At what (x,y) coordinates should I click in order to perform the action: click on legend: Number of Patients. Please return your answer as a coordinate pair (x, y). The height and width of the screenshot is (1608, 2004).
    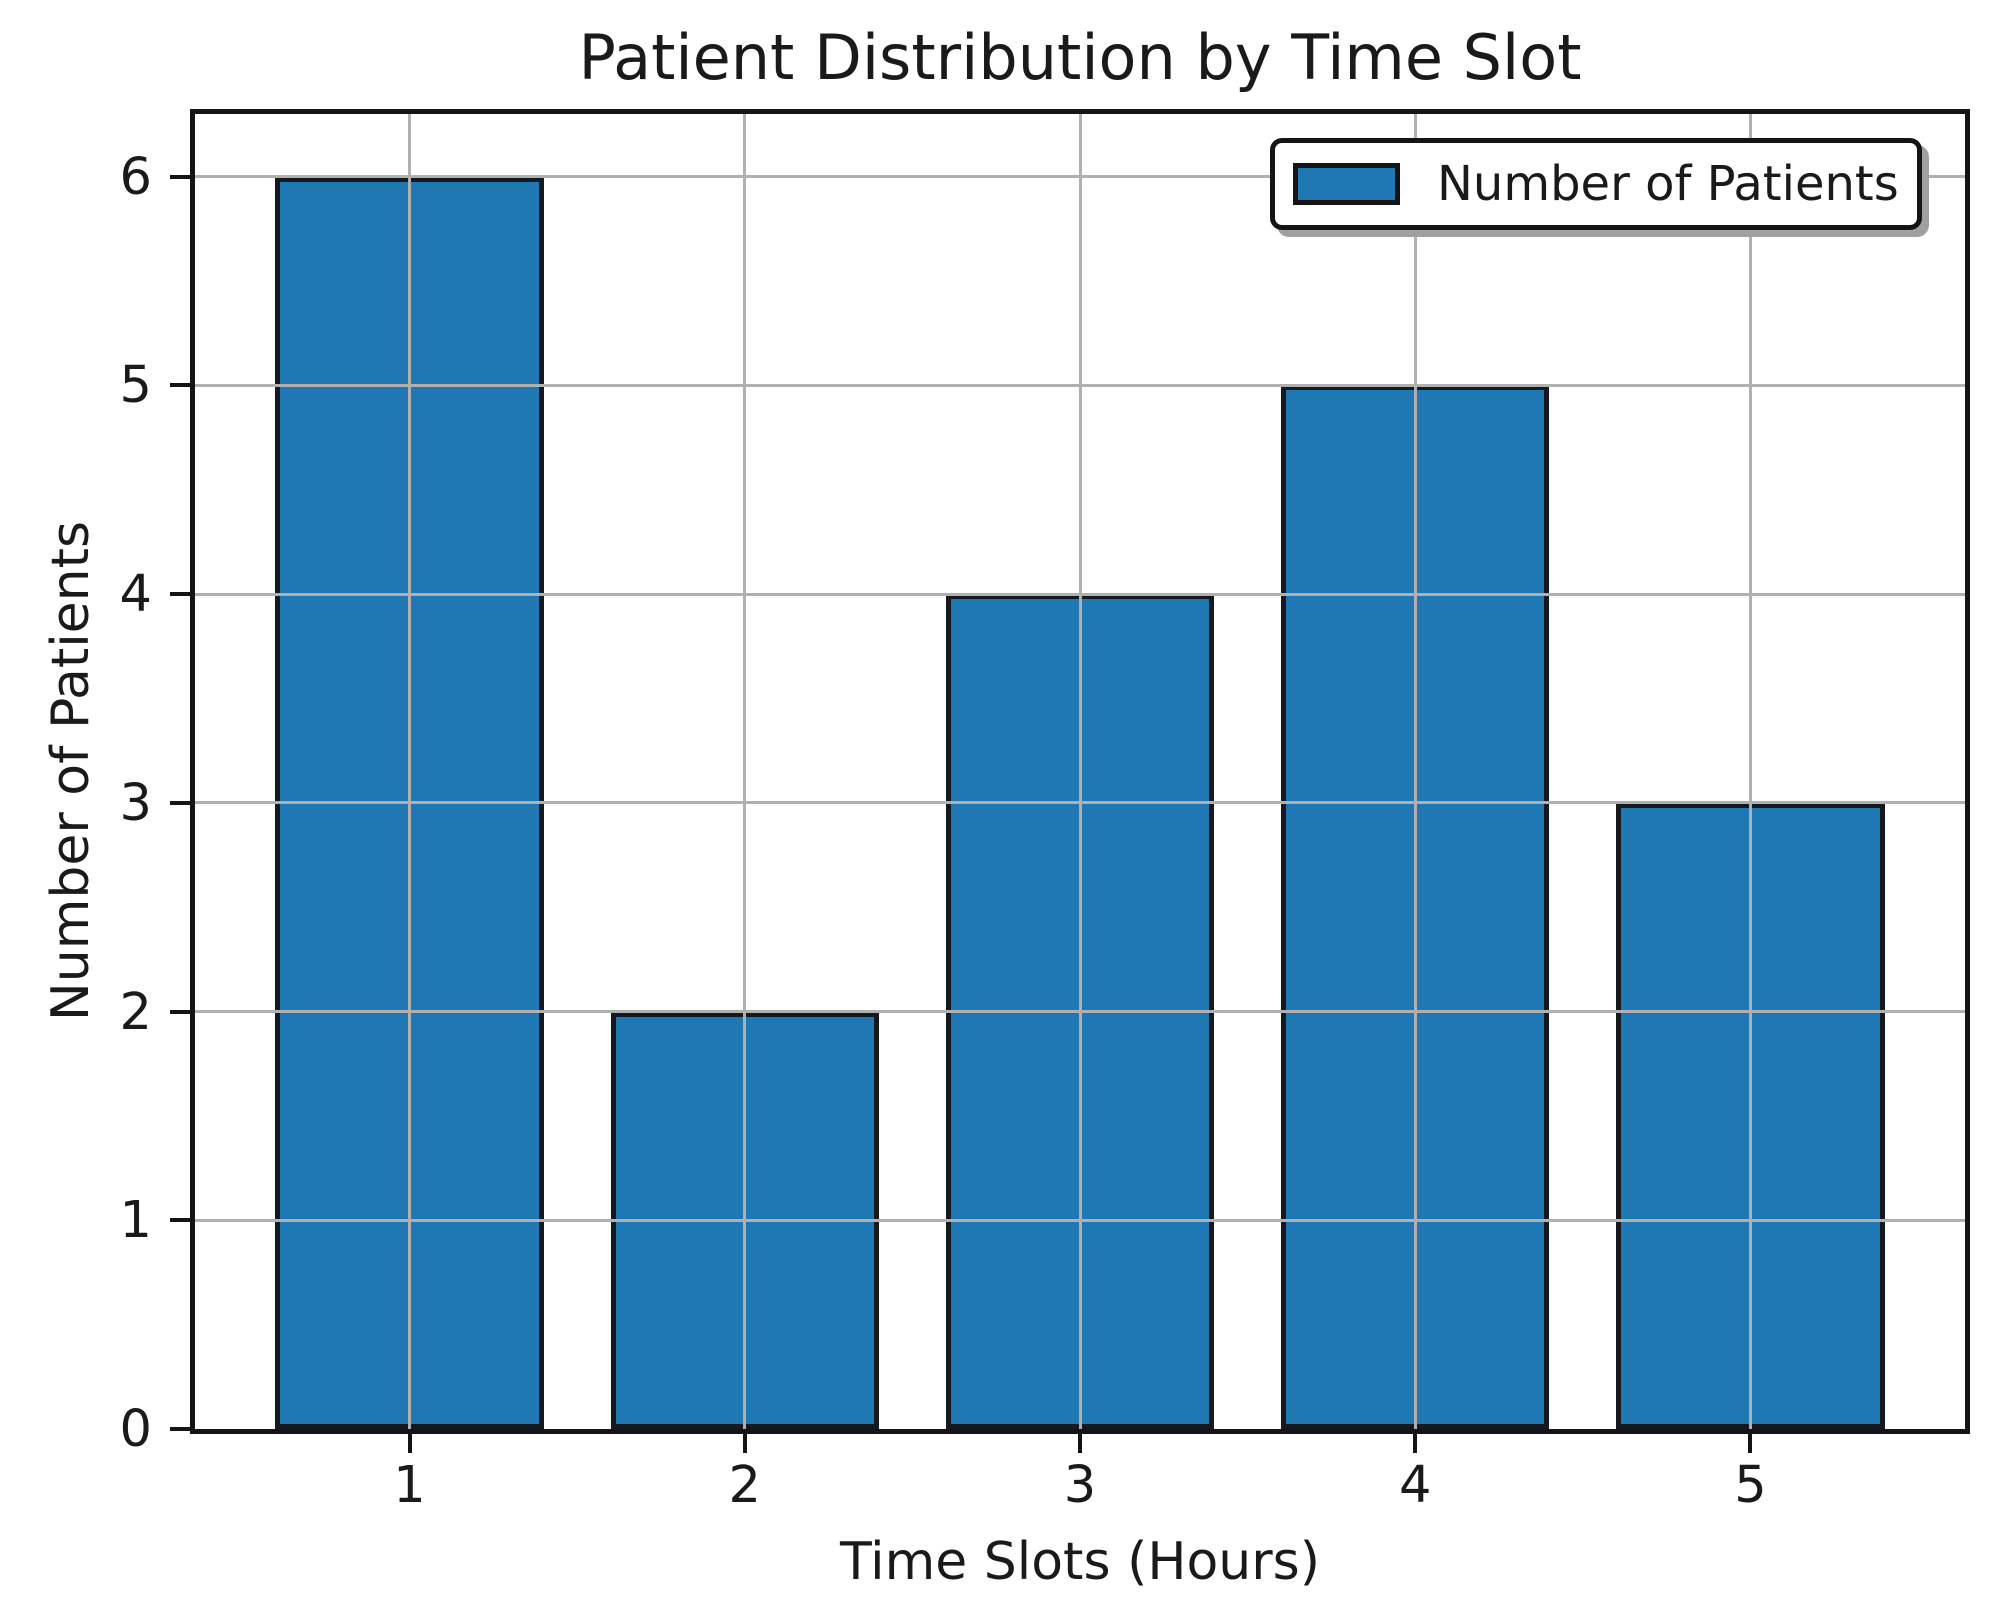
    Looking at the image, I should click on (1596, 184).